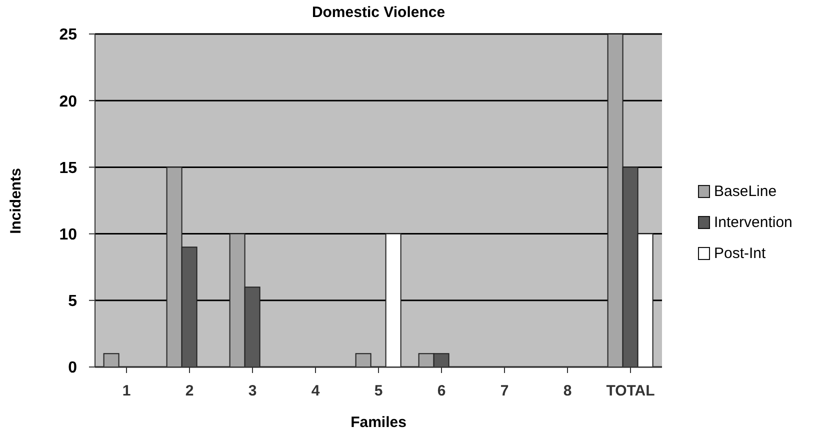 The height and width of the screenshot is (440, 819). I want to click on x-tick-label: 6, so click(441, 391).